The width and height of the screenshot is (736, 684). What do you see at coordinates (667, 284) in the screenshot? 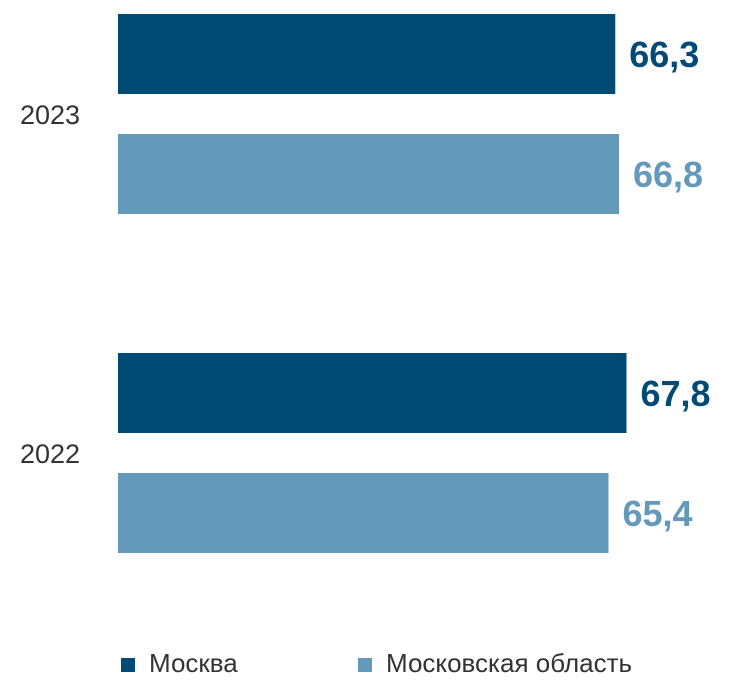
I see `value-labels: 66,3 66,8 67,8 65,4` at bounding box center [667, 284].